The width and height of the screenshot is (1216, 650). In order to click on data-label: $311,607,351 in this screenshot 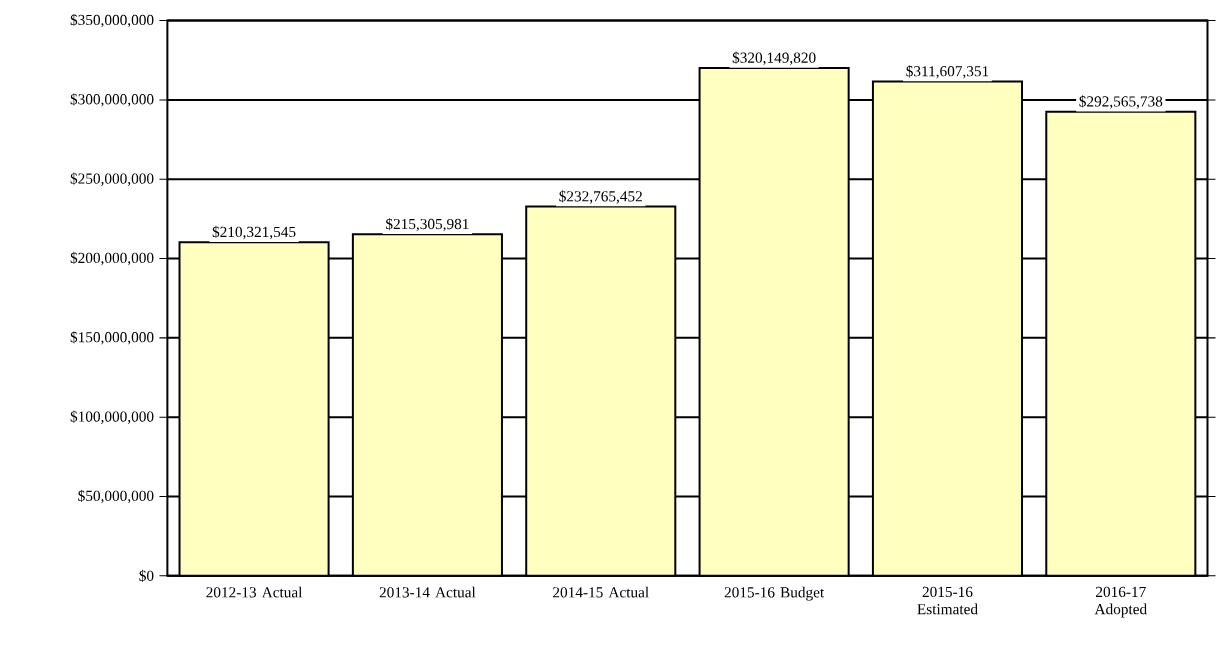, I will do `click(947, 72)`.